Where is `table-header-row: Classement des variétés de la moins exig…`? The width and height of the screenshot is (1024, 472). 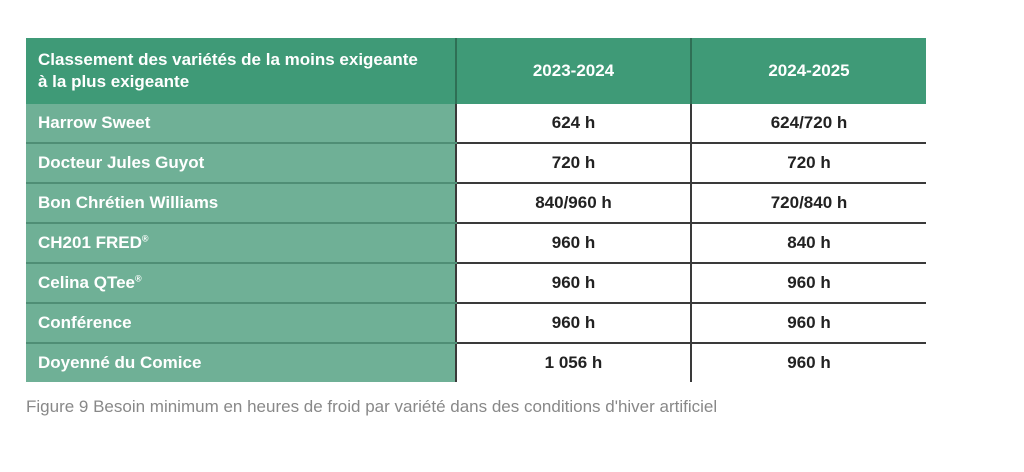 table-header-row: Classement des variétés de la moins exig… is located at coordinates (476, 71).